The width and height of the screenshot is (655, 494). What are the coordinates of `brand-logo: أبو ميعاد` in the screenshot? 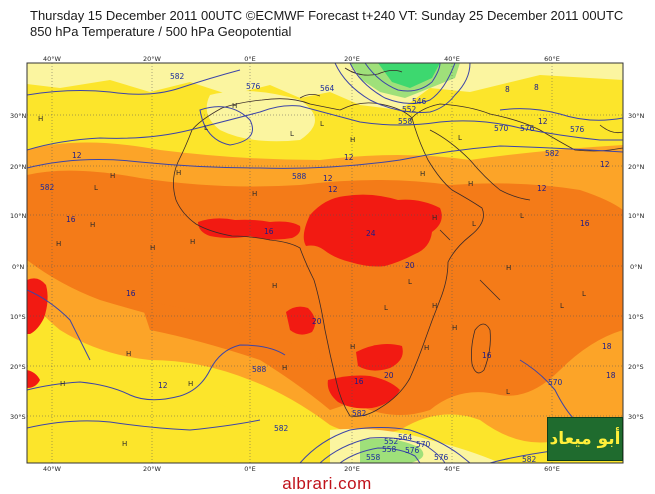 It's located at (585, 439).